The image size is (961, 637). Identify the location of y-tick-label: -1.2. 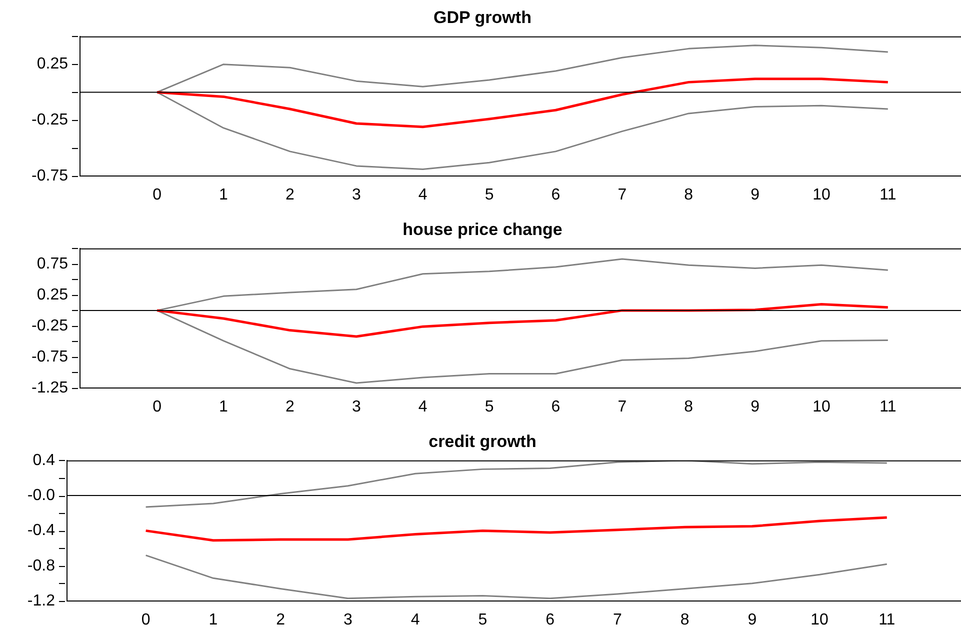
(41, 601).